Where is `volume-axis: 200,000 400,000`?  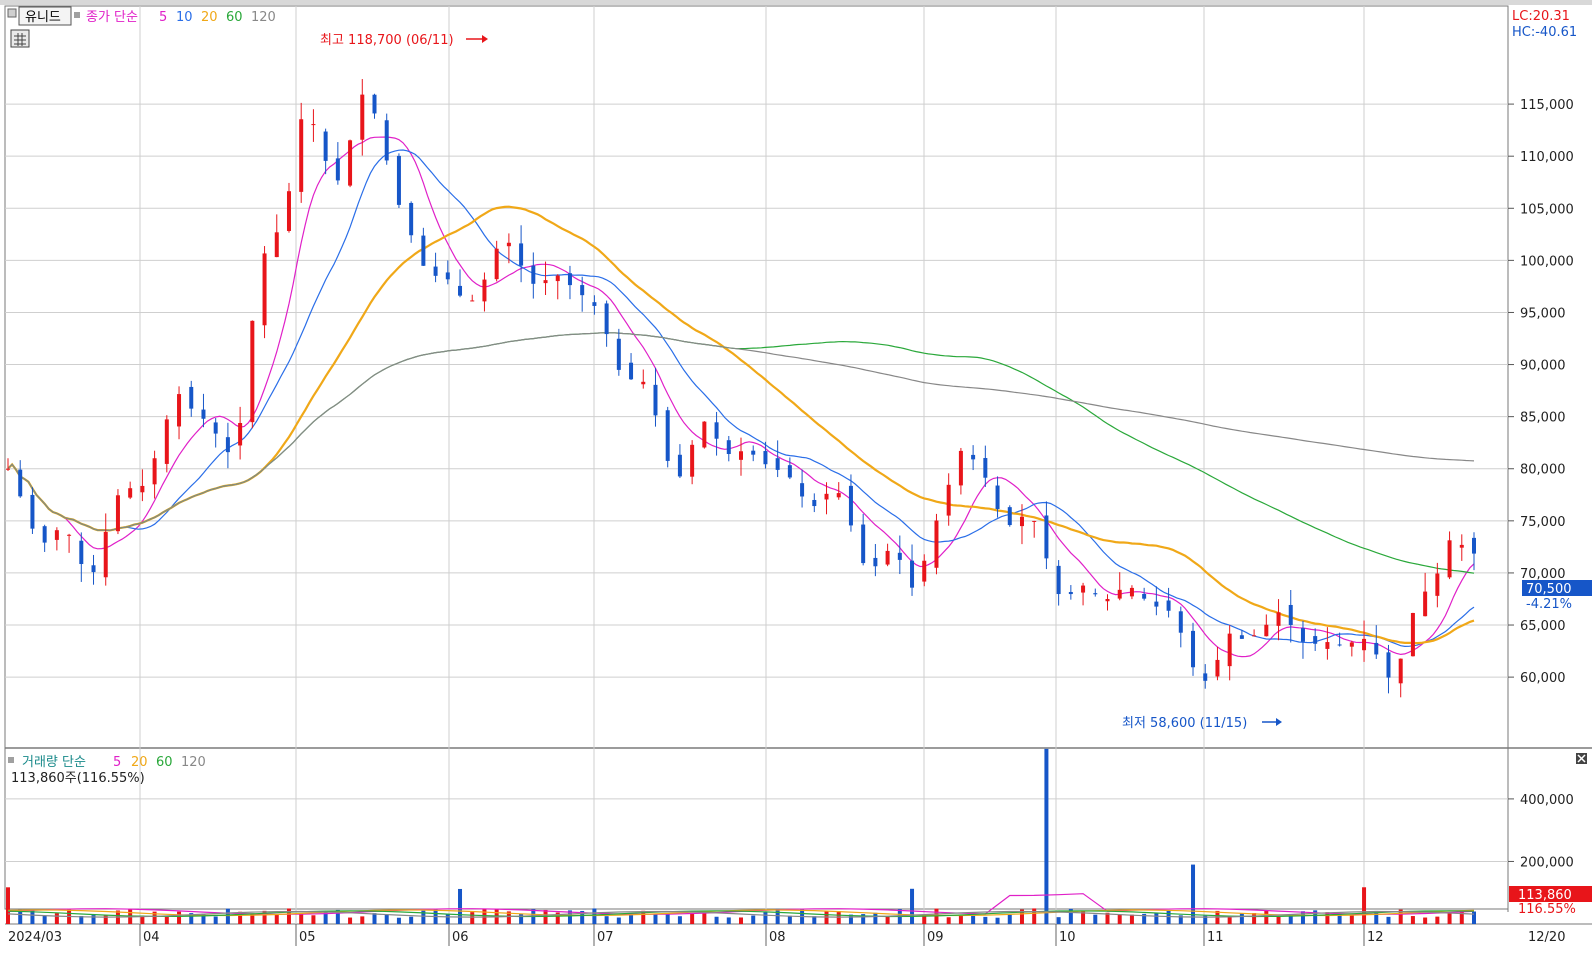 volume-axis: 200,000 400,000 is located at coordinates (1541, 831).